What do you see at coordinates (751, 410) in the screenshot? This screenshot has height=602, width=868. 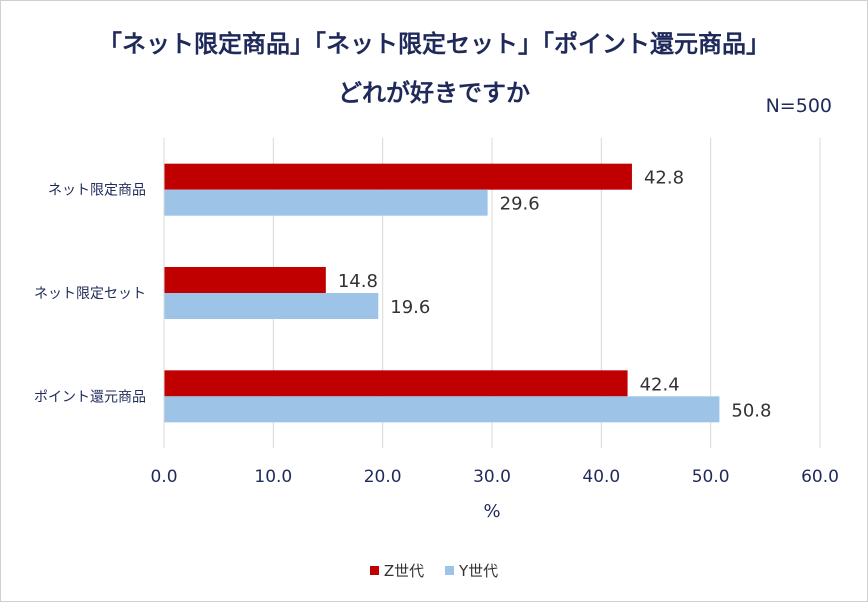 I see `data-label: 50.8` at bounding box center [751, 410].